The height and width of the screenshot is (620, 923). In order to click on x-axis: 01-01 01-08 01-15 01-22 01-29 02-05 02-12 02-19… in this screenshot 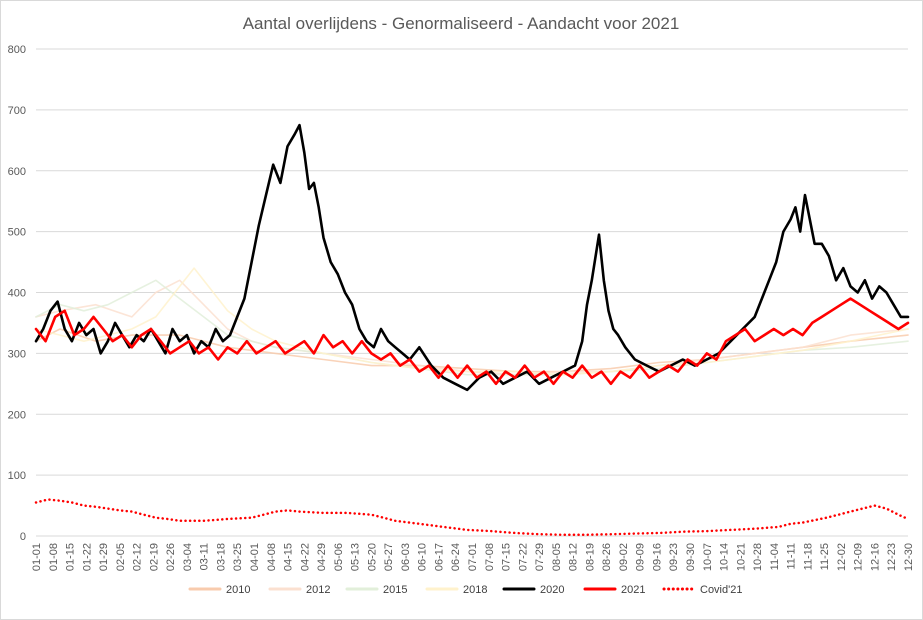, I will do `click(473, 557)`.